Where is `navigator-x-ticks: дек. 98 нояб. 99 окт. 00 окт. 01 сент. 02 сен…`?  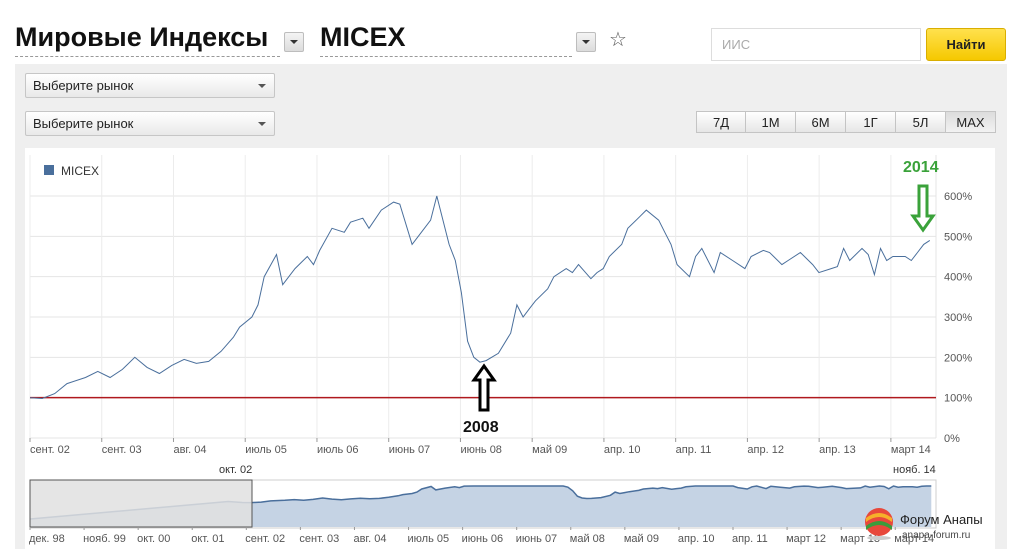 navigator-x-ticks: дек. 98 нояб. 99 окт. 00 окт. 01 сент. 02 сен… is located at coordinates (481, 536).